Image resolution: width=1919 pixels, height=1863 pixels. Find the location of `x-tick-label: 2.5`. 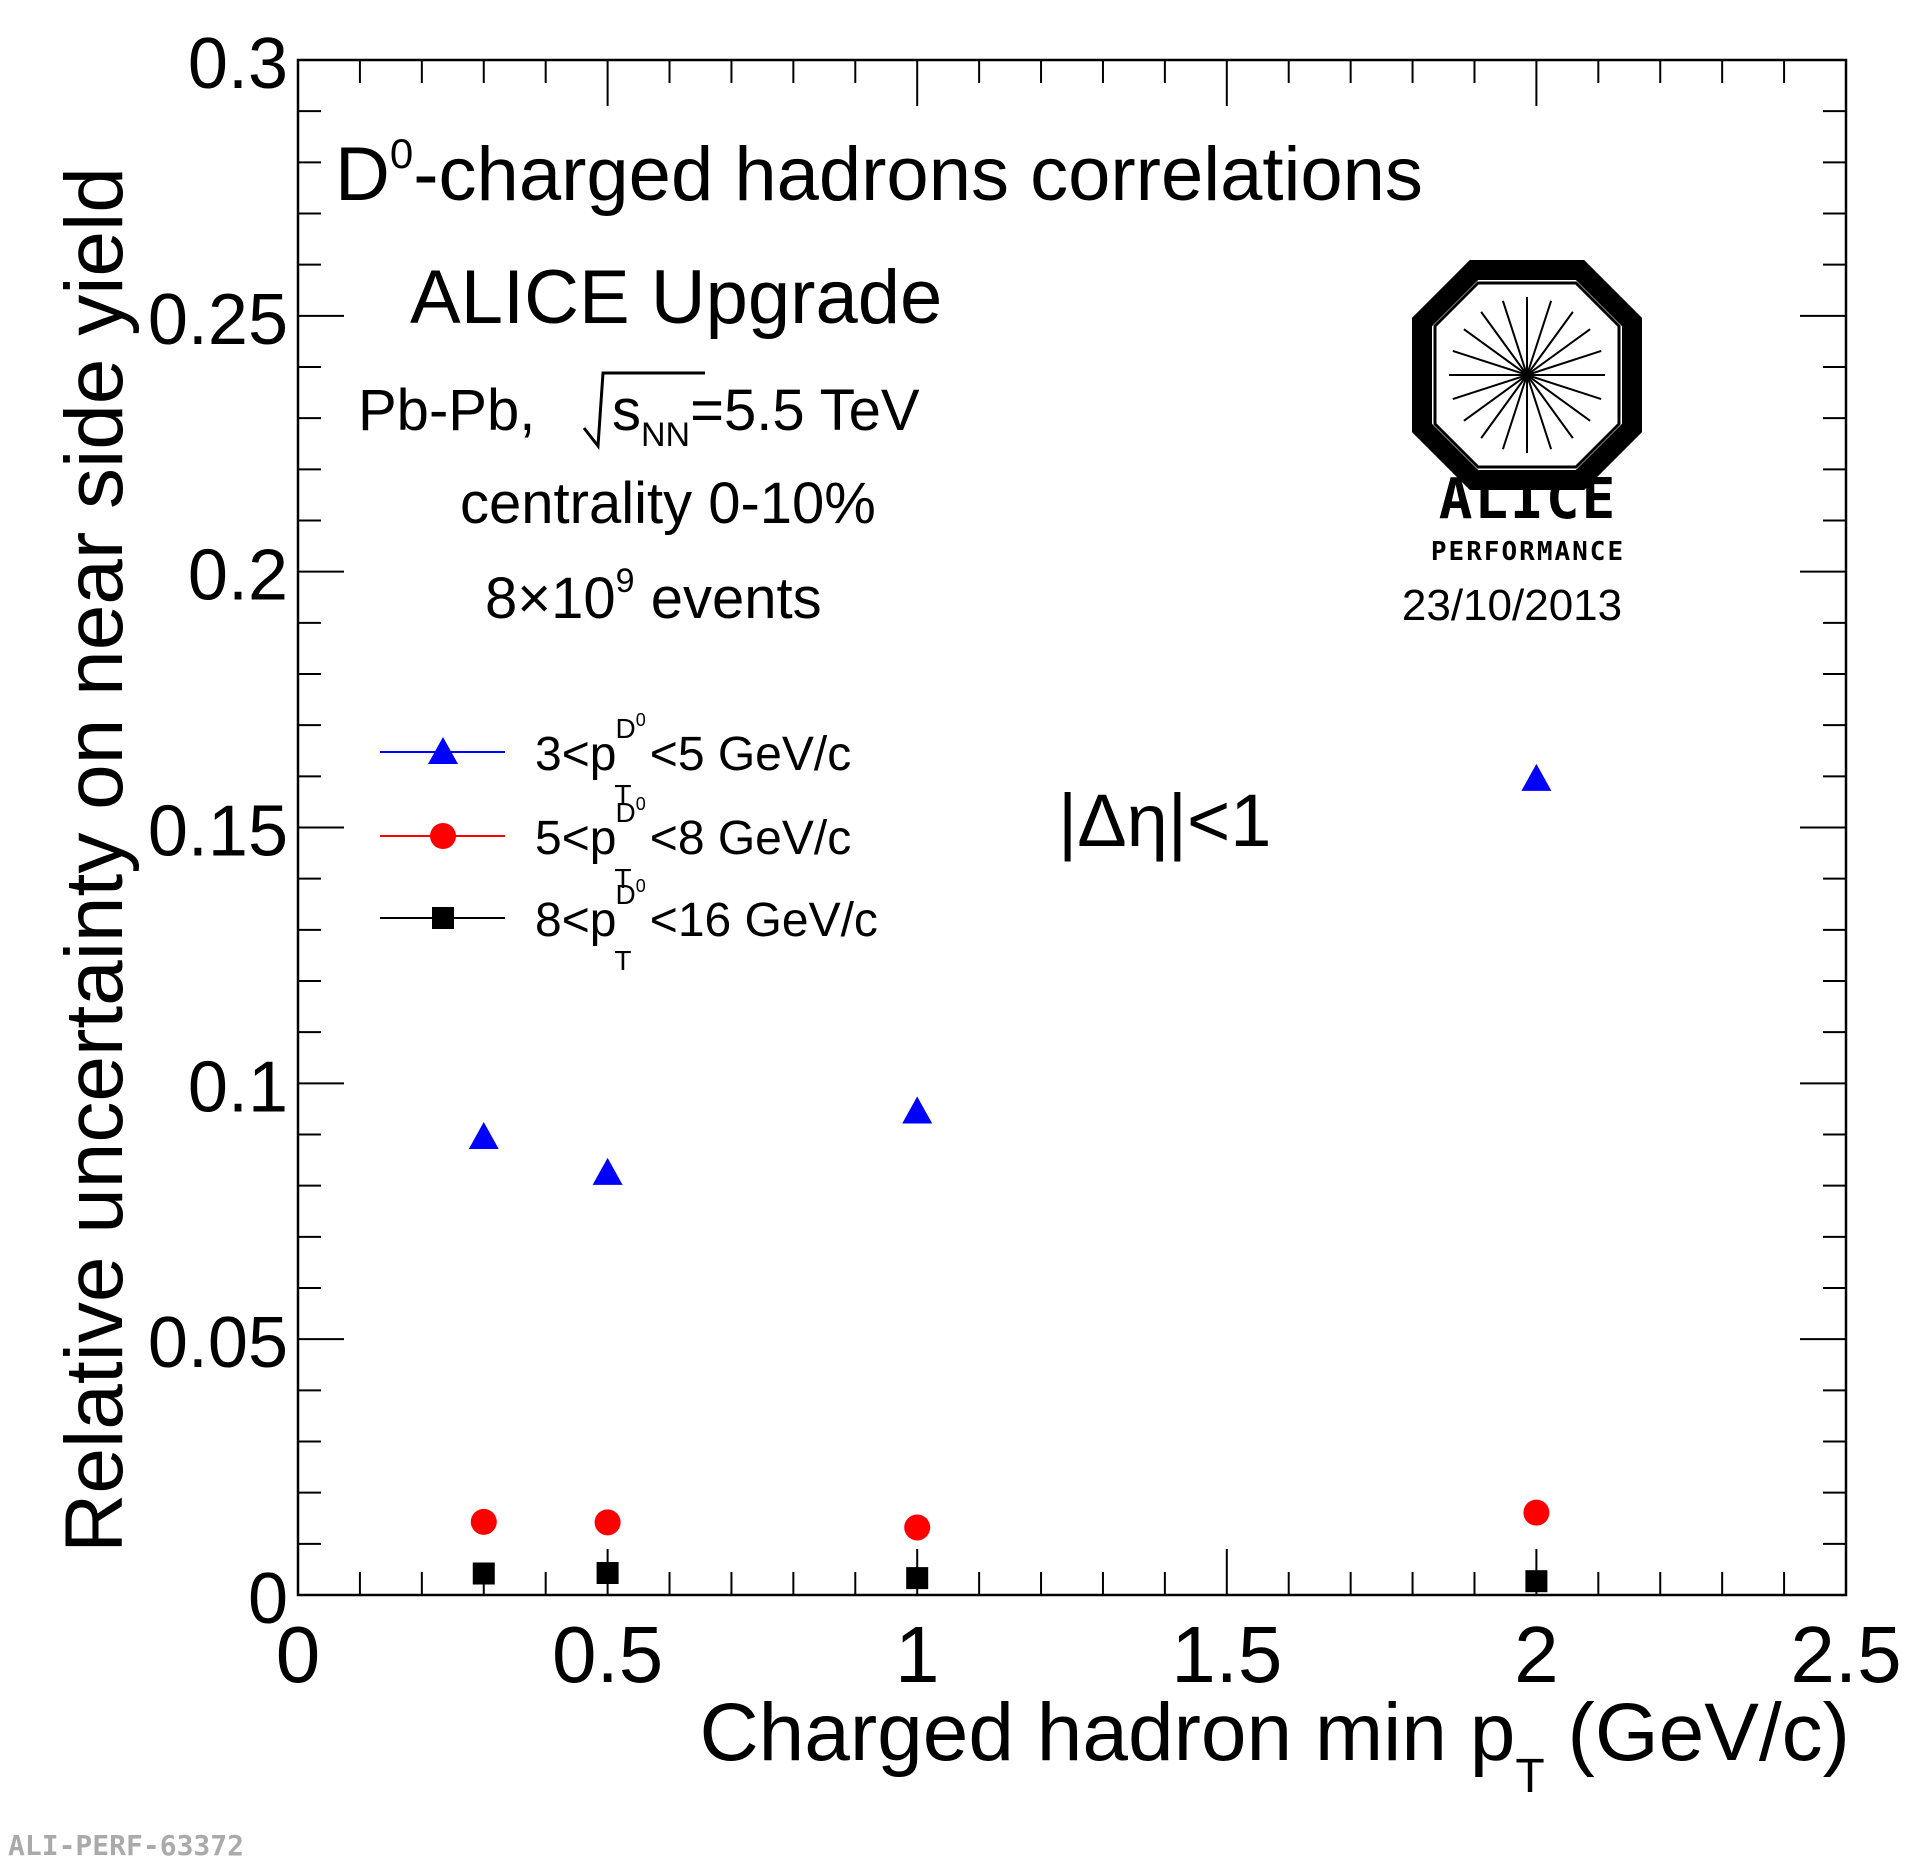

x-tick-label: 2.5 is located at coordinates (1845, 1654).